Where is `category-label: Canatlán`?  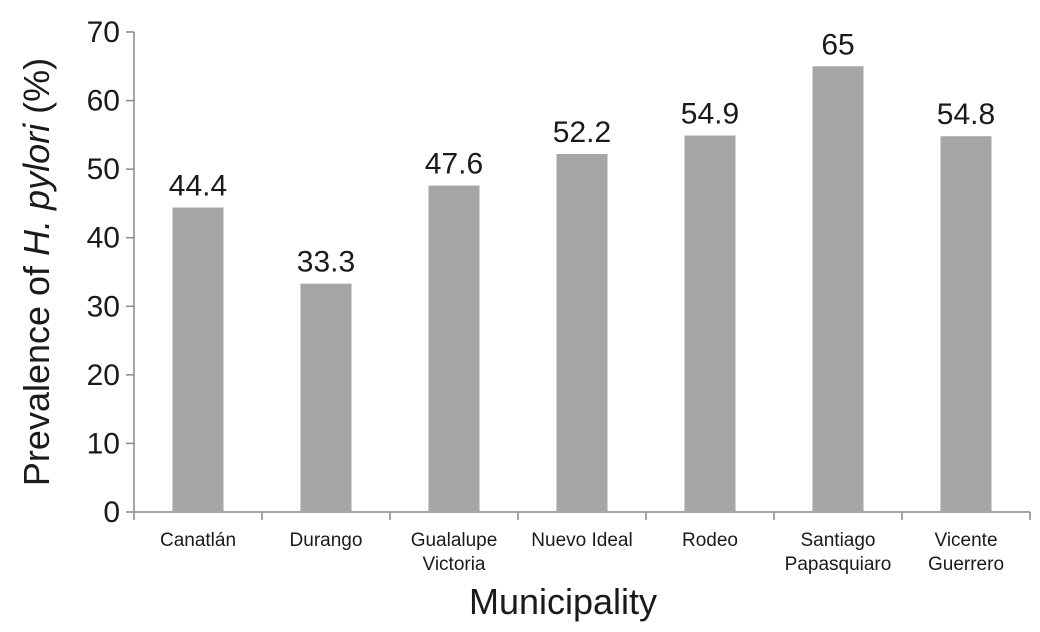 category-label: Canatlán is located at coordinates (198, 540).